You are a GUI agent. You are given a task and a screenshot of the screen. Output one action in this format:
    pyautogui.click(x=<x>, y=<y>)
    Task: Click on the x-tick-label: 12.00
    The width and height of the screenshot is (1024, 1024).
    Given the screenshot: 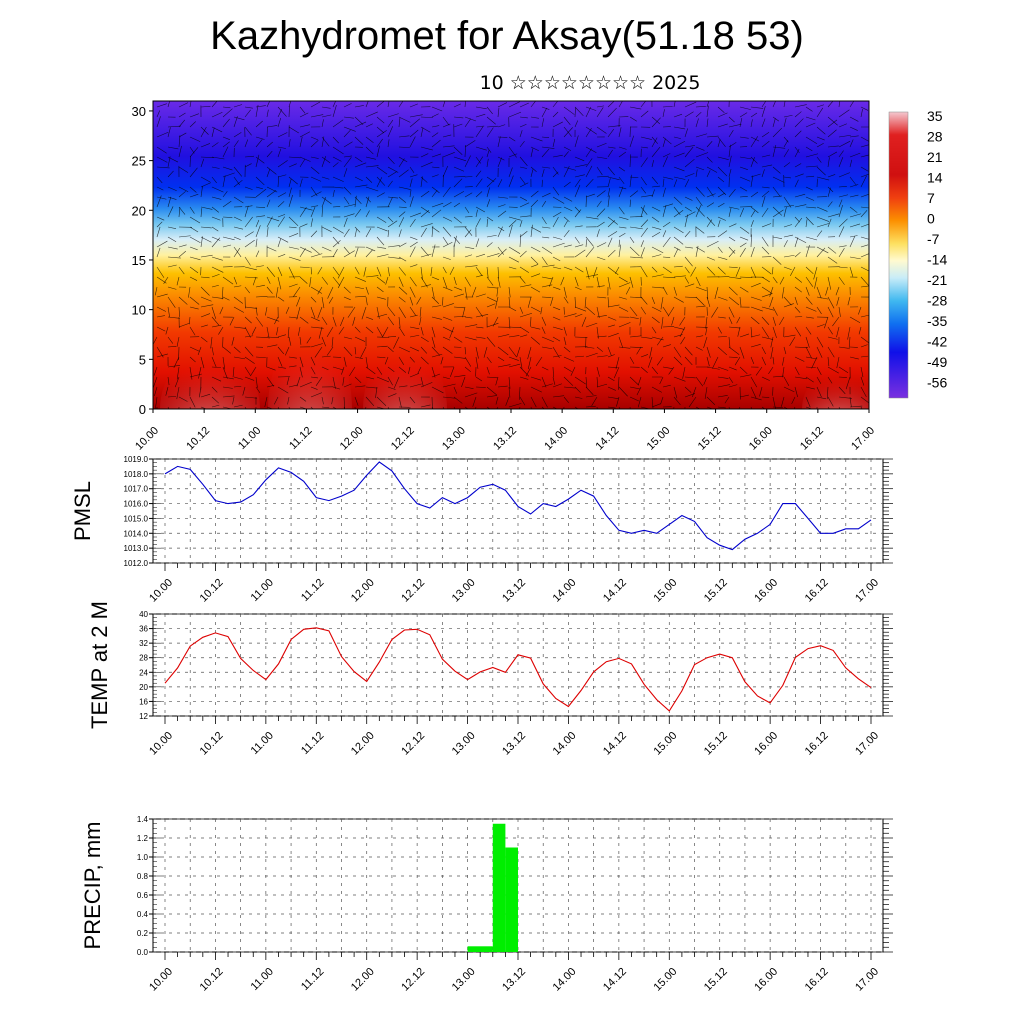 What is the action you would take?
    pyautogui.click(x=363, y=591)
    